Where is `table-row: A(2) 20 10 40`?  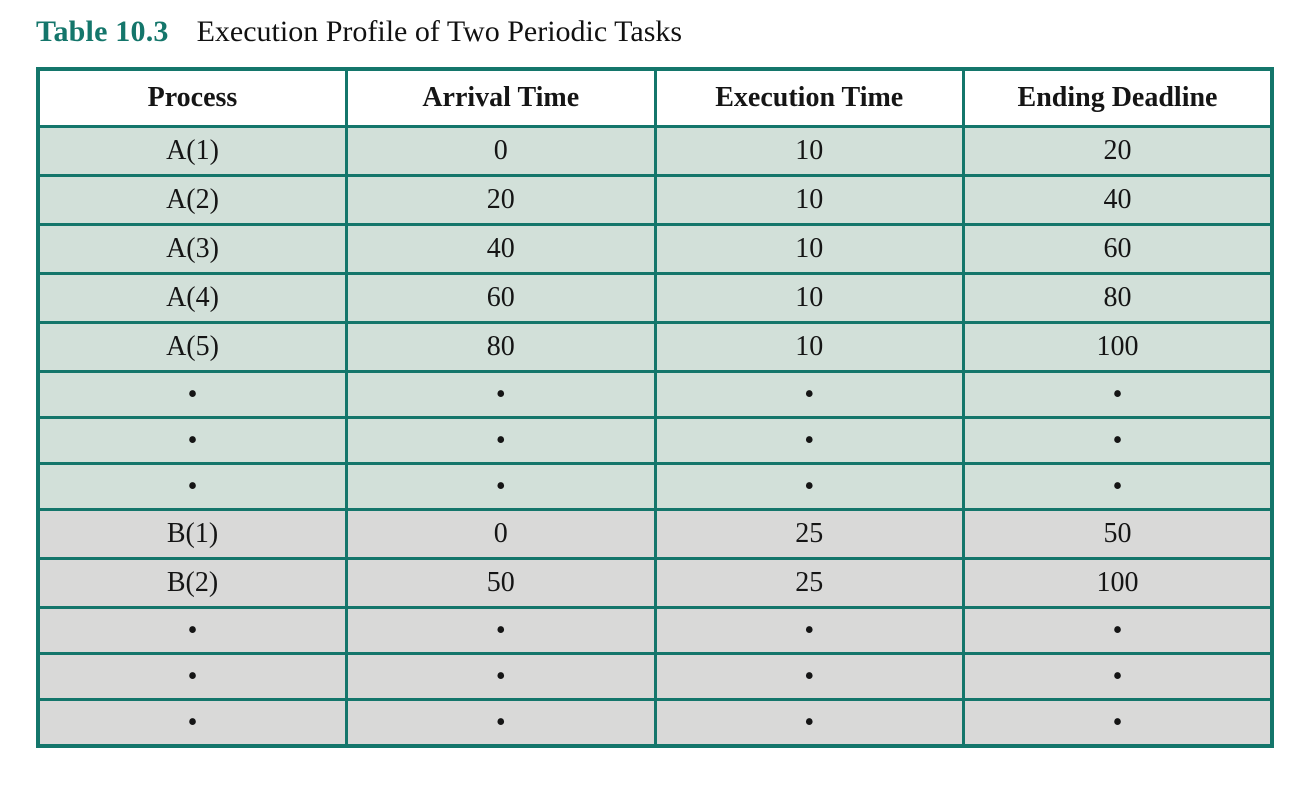
table-row: A(2) 20 10 40 is located at coordinates (655, 200).